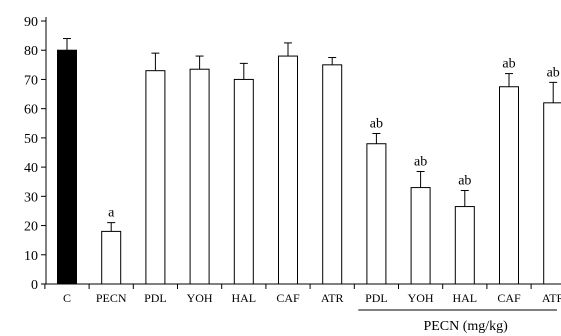 Image resolution: width=561 pixels, height=336 pixels. Describe the element at coordinates (31, 22) in the screenshot. I see `y-tick-label: 90` at that location.